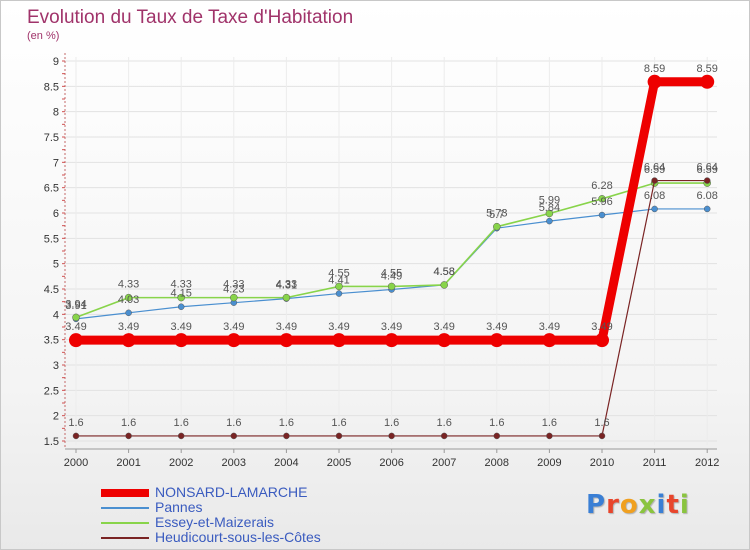 This screenshot has width=750, height=550. I want to click on y-tick-label: 5, so click(56, 265).